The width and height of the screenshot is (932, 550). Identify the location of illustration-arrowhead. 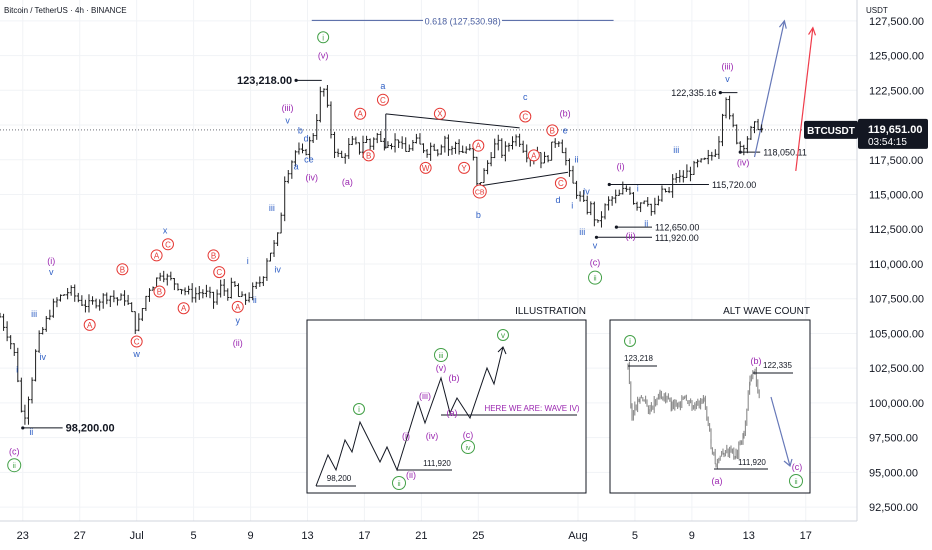
(502, 350).